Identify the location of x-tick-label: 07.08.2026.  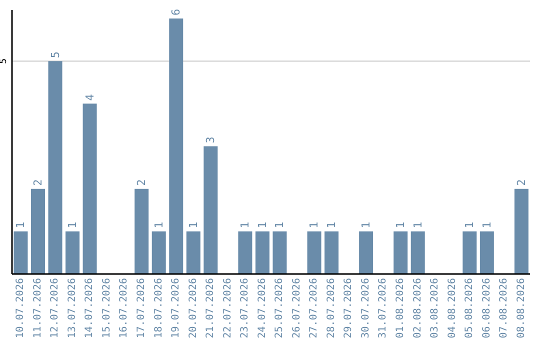
(504, 308).